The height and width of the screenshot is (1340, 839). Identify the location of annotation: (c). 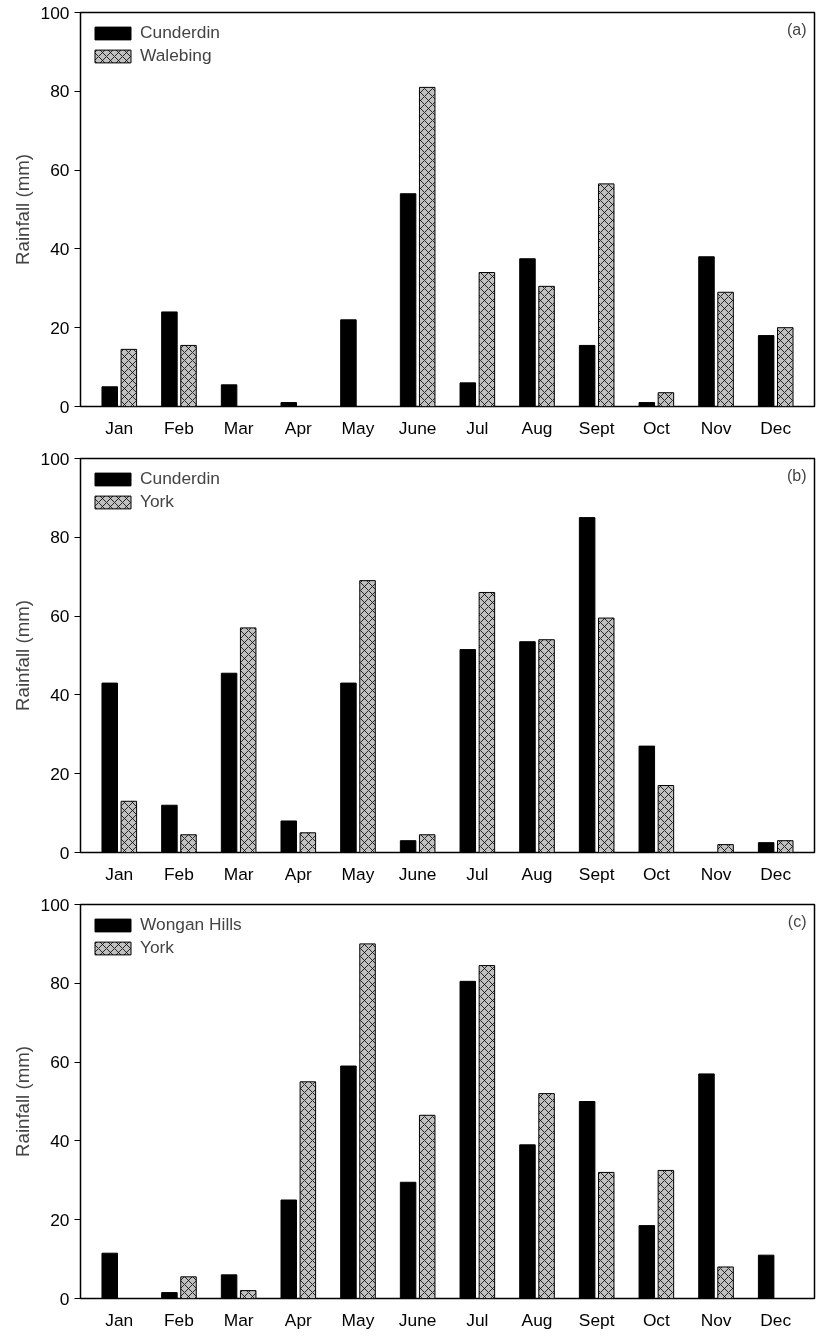
(797, 921).